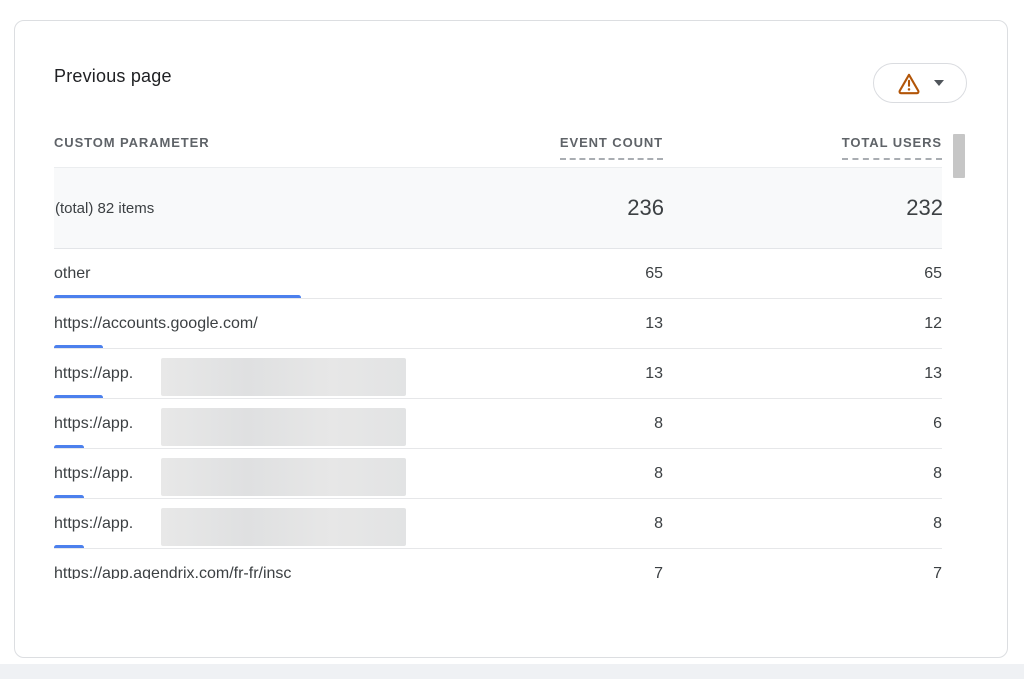 This screenshot has height=685, width=1024. What do you see at coordinates (802, 147) in the screenshot?
I see `column-header-total-users: TOTAL USERS` at bounding box center [802, 147].